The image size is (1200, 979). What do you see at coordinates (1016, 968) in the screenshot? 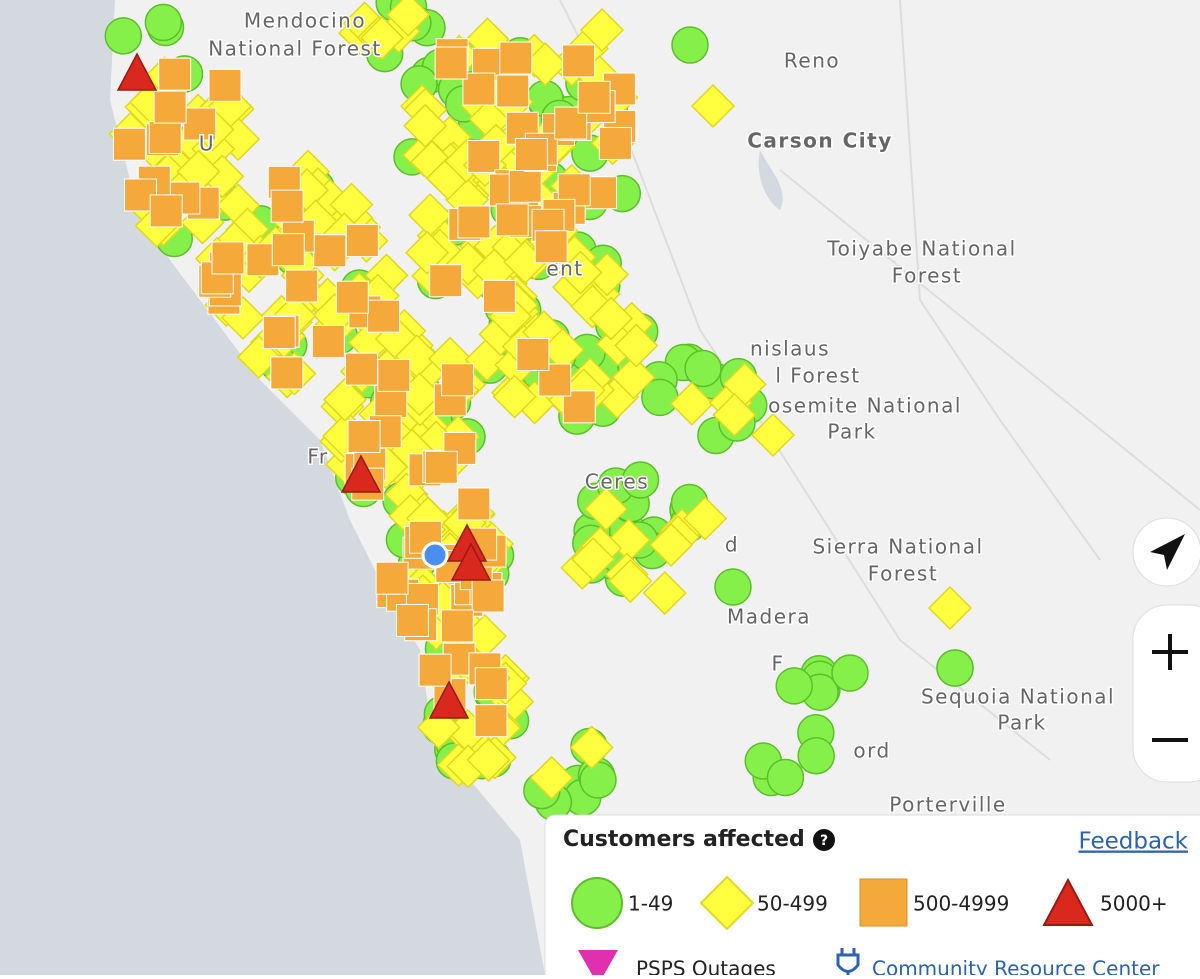
I see `resource-link: Community Resource Center` at bounding box center [1016, 968].